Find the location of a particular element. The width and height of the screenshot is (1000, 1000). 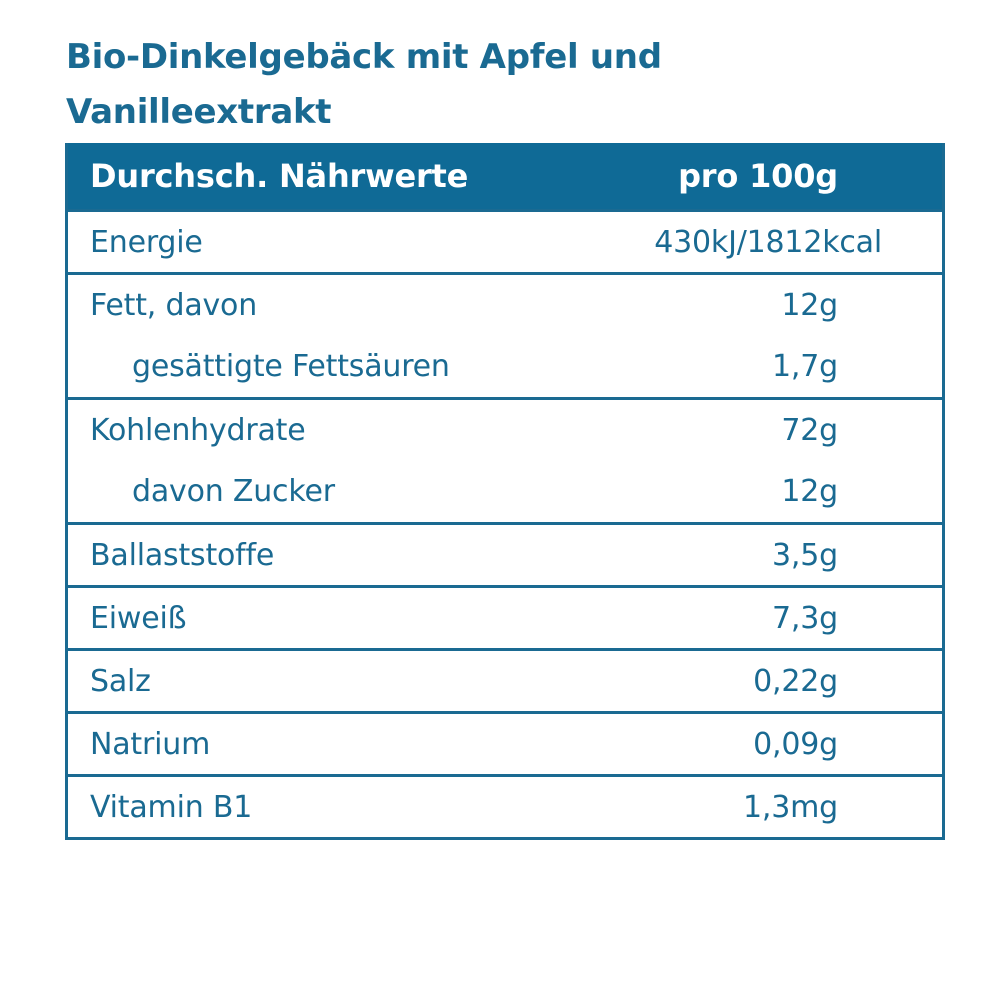

table-row: Energie 430kJ/1812kcal is located at coordinates (505, 242).